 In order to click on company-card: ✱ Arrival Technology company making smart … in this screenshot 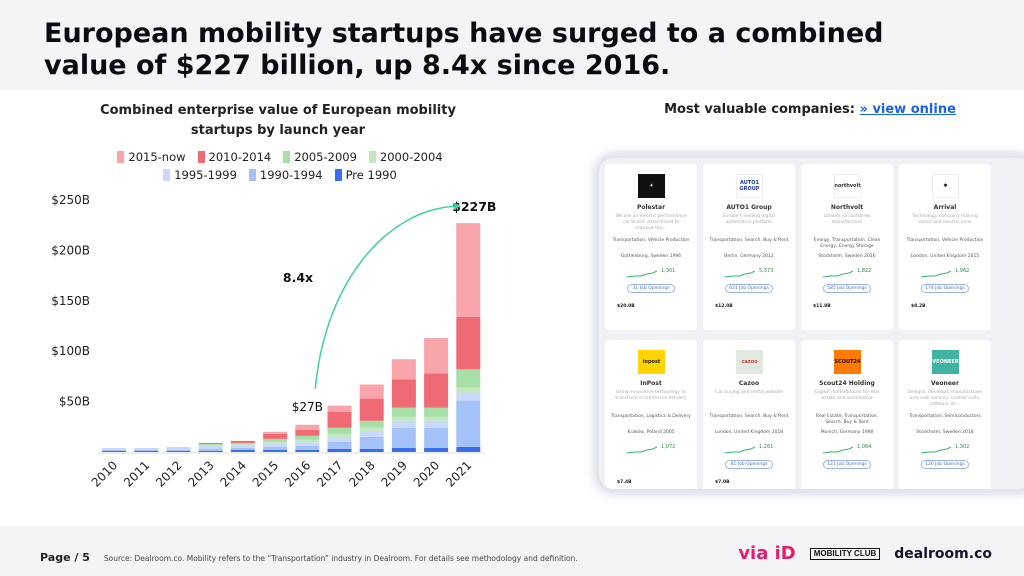, I will do `click(945, 247)`.